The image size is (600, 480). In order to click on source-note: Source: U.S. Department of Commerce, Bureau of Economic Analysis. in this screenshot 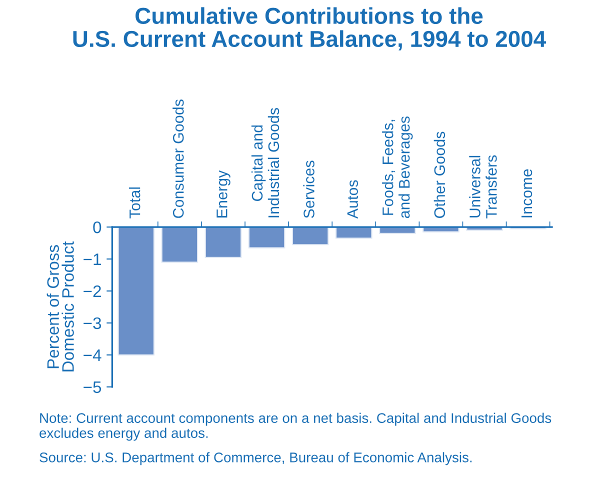, I will do `click(256, 459)`.